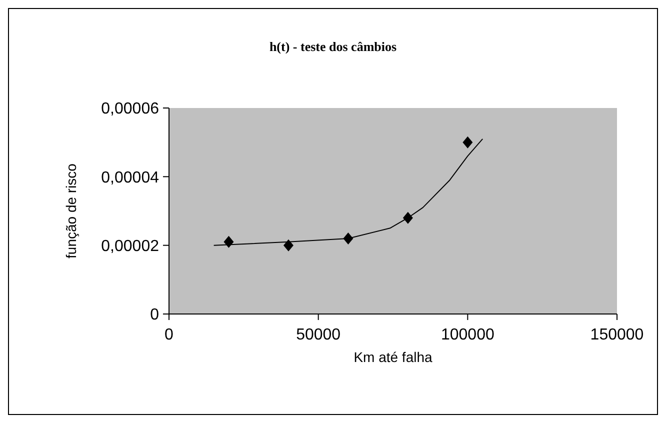 This screenshot has width=666, height=423. Describe the element at coordinates (155, 315) in the screenshot. I see `y-tick-label: 0` at that location.